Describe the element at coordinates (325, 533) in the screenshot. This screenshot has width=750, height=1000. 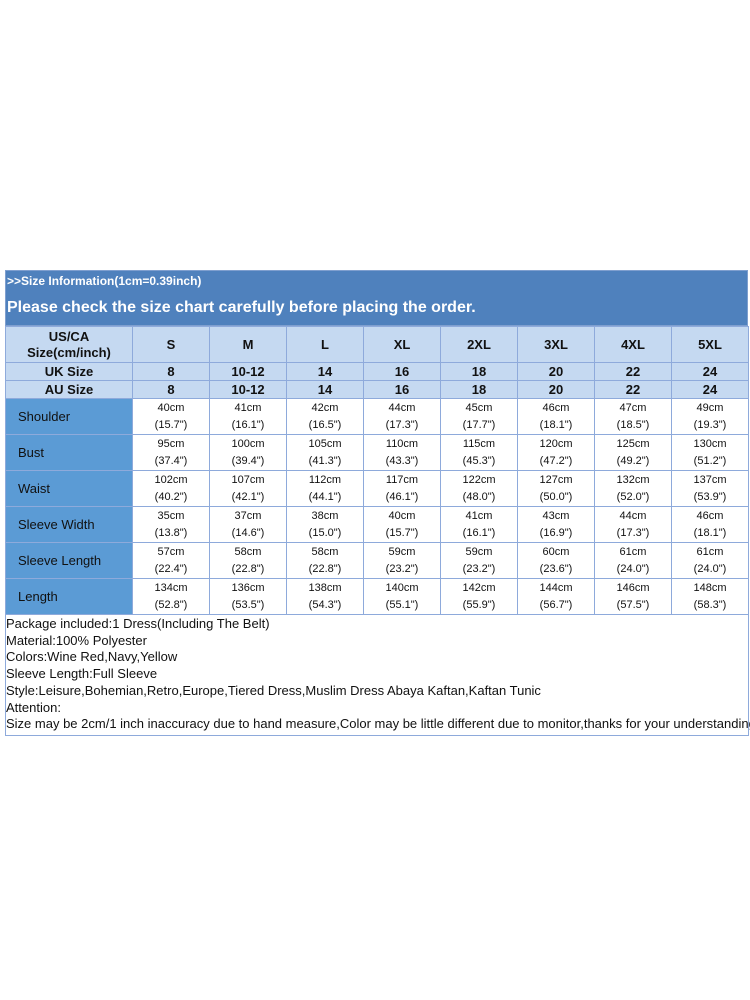
I see `inch-value: (15.0")` at that location.